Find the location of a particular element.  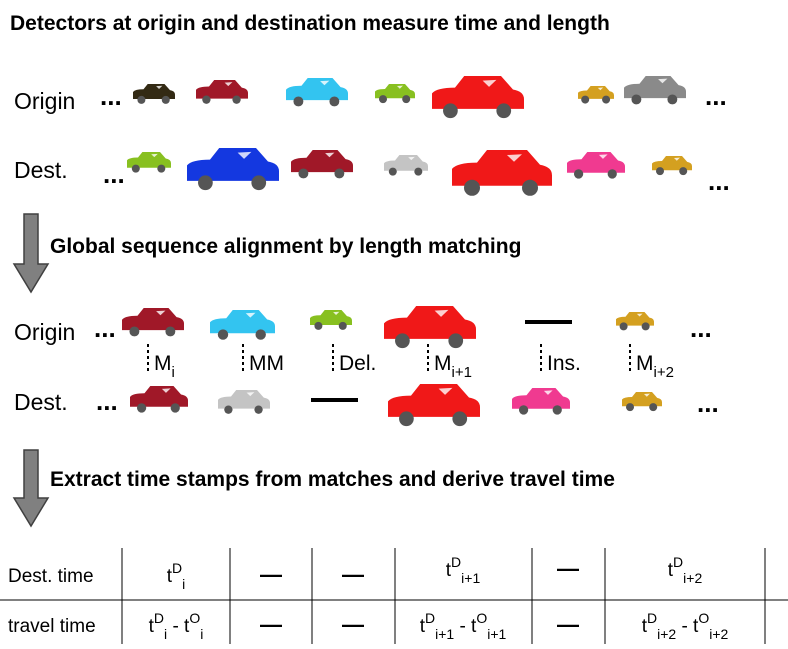

operation-label: Mi+1 is located at coordinates (453, 366).